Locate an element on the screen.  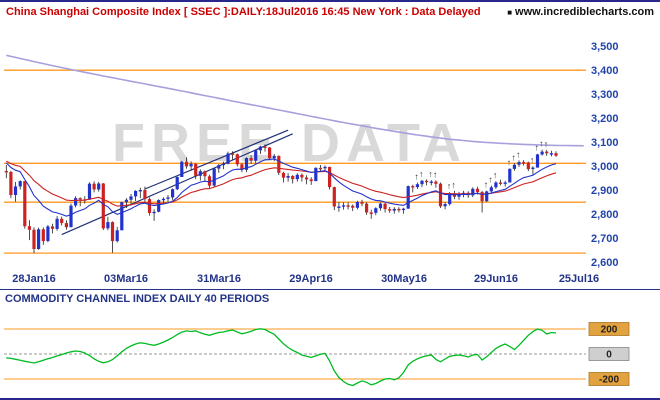
price-axis-label: 3,200 is located at coordinates (605, 119).